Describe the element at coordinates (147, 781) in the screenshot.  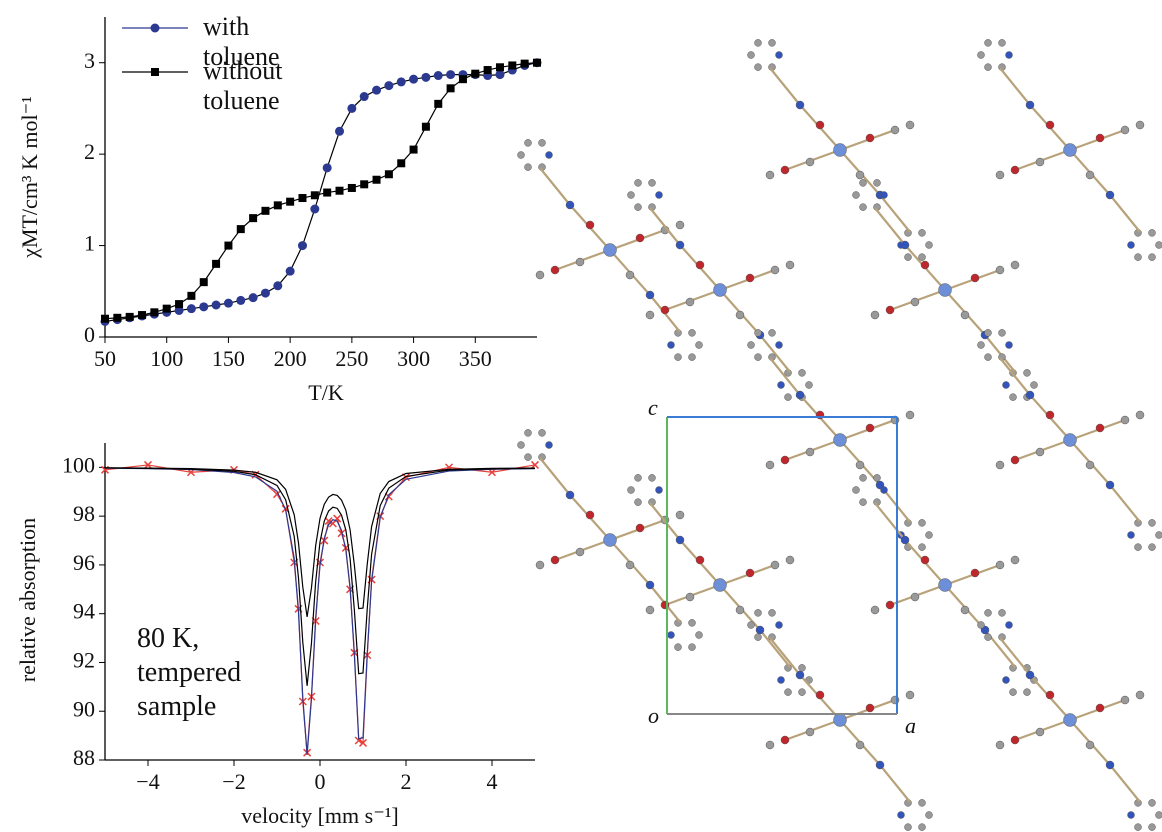
I see `x-tick-label: −4` at that location.